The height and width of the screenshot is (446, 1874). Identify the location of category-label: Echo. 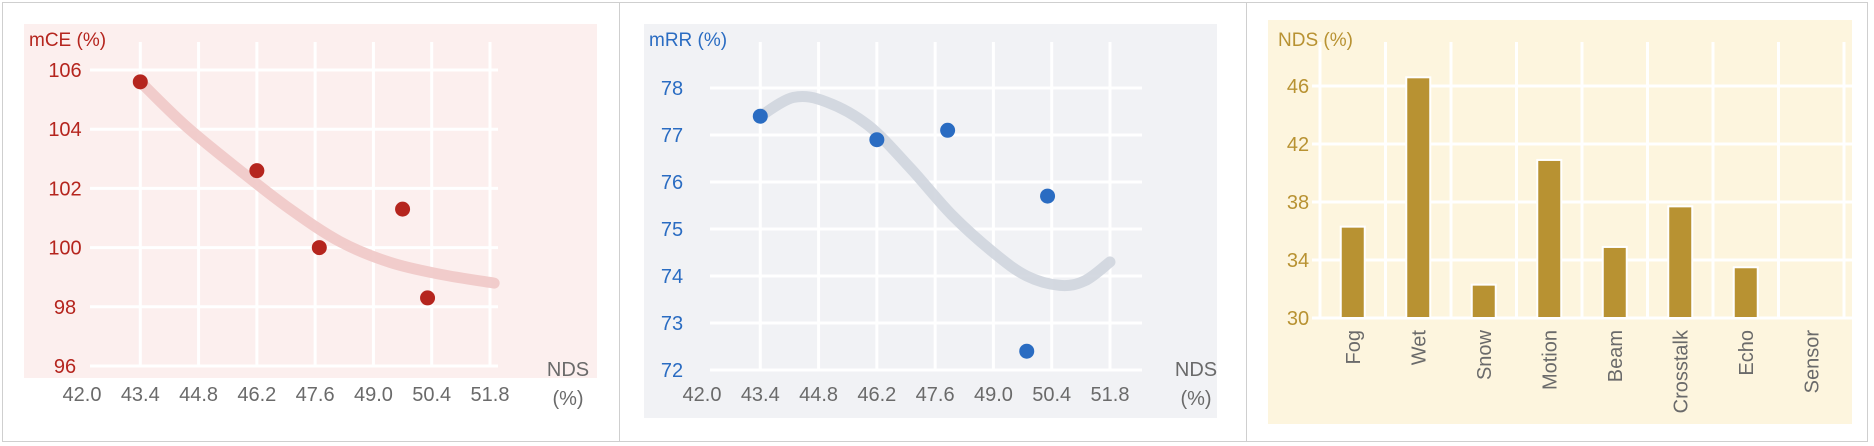
(1747, 353).